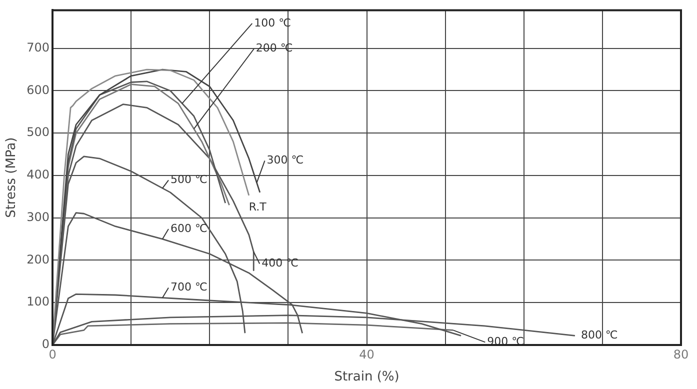  What do you see at coordinates (38, 47) in the screenshot?
I see `y-tick-label: 700` at bounding box center [38, 47].